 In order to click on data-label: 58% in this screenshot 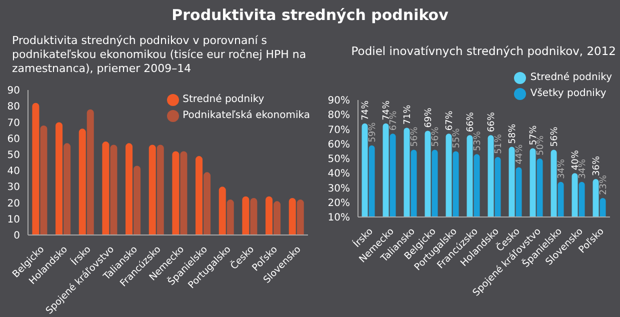, I will do `click(513, 133)`.